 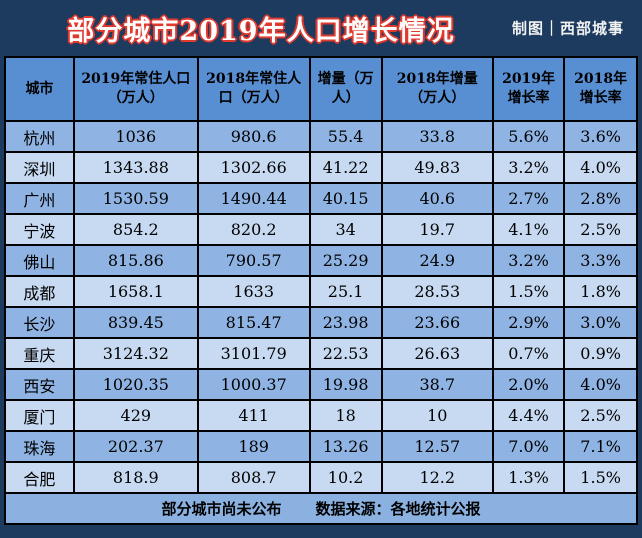 I want to click on increase-2018-cell: 33.8, so click(x=437, y=136).